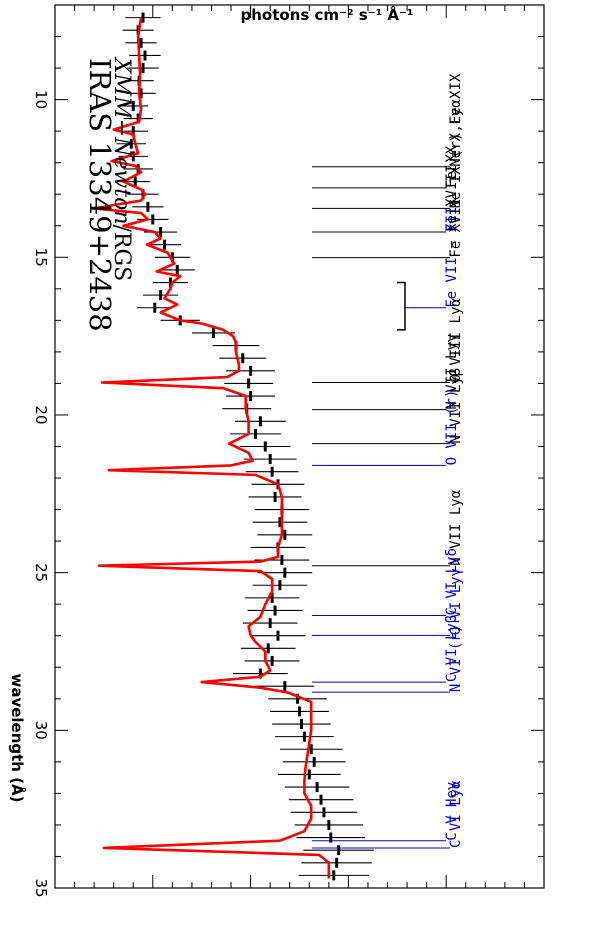 Image resolution: width=600 pixels, height=948 pixels. Describe the element at coordinates (327, 14) in the screenshot. I see `y-axis-label: photons cm⁻² s⁻¹ Å⁻¹` at that location.